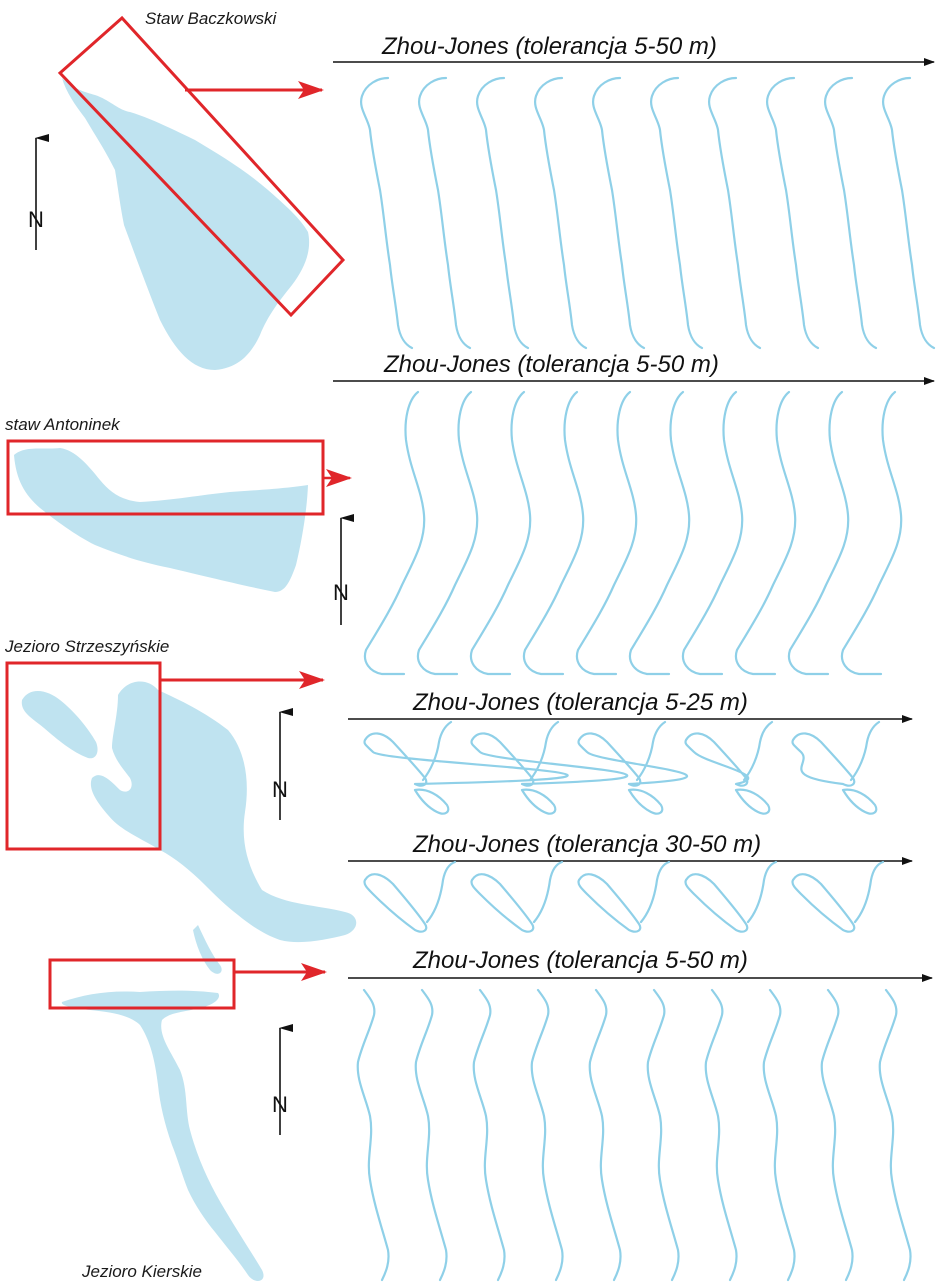 The height and width of the screenshot is (1288, 938). I want to click on lake-strzeszynskie-tail, so click(207, 949).